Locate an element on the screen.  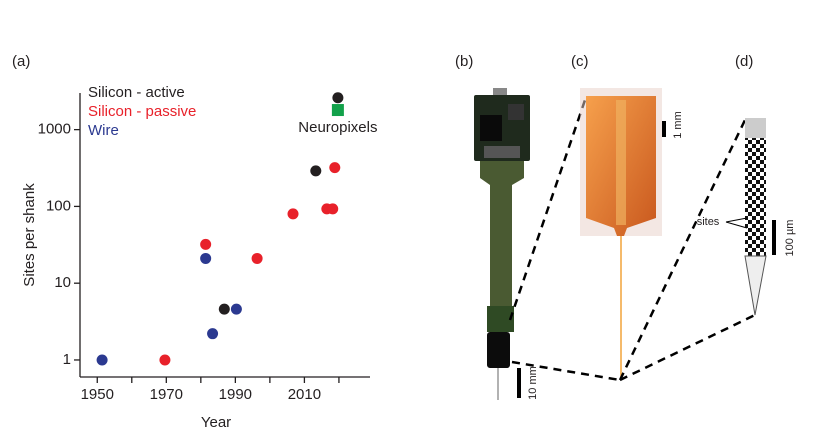
x-tick-label: 2010 is located at coordinates (304, 394).